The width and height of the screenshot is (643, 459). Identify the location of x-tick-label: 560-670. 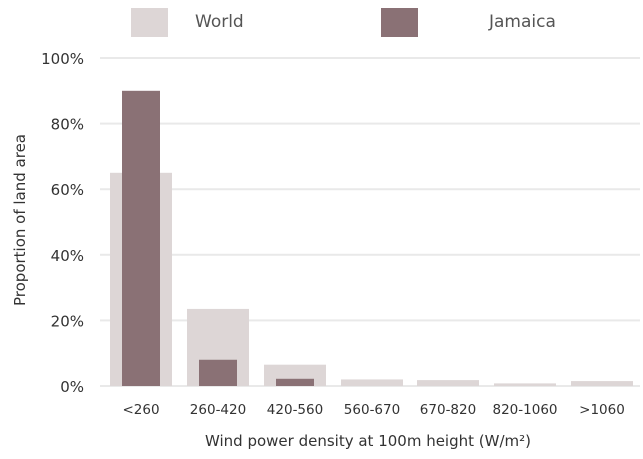
(372, 410).